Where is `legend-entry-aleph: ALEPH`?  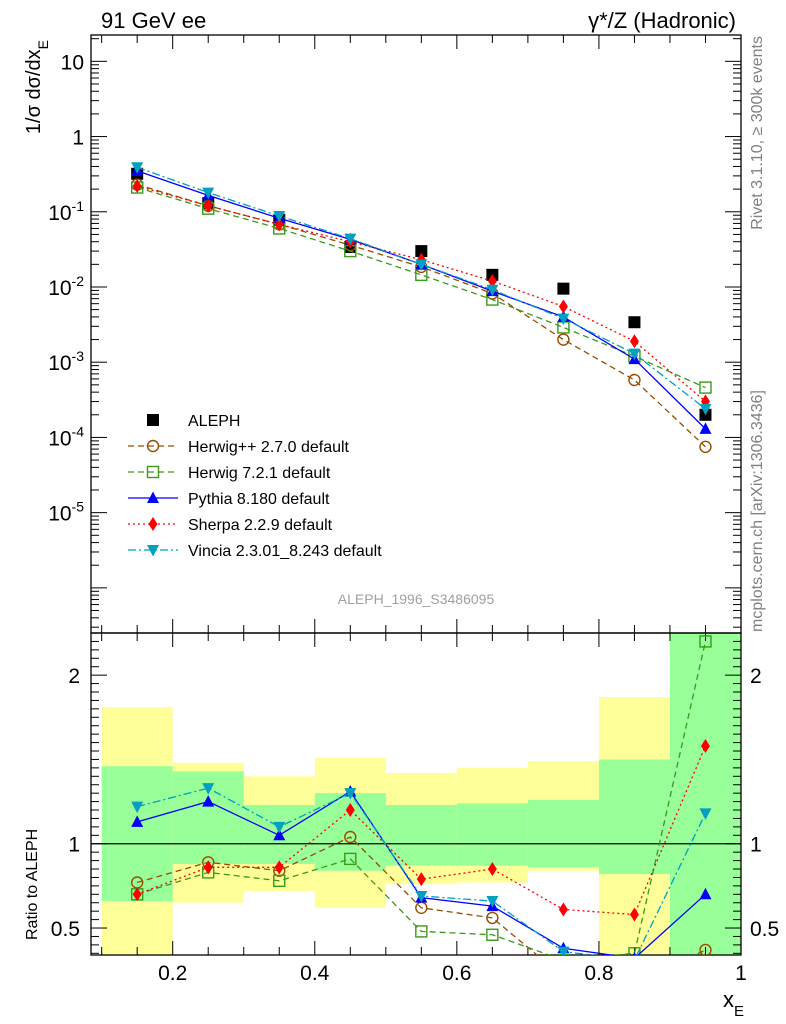 legend-entry-aleph: ALEPH is located at coordinates (193, 421).